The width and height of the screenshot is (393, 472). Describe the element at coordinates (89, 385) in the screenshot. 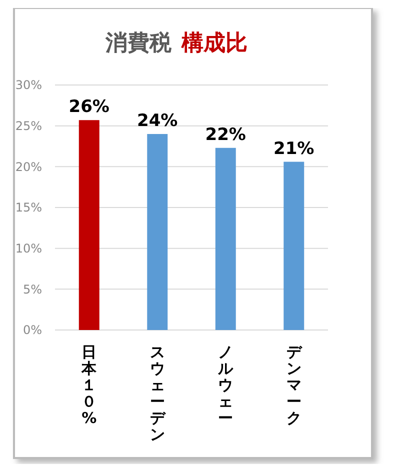

I see `x-tick-label: 日本１０%` at that location.